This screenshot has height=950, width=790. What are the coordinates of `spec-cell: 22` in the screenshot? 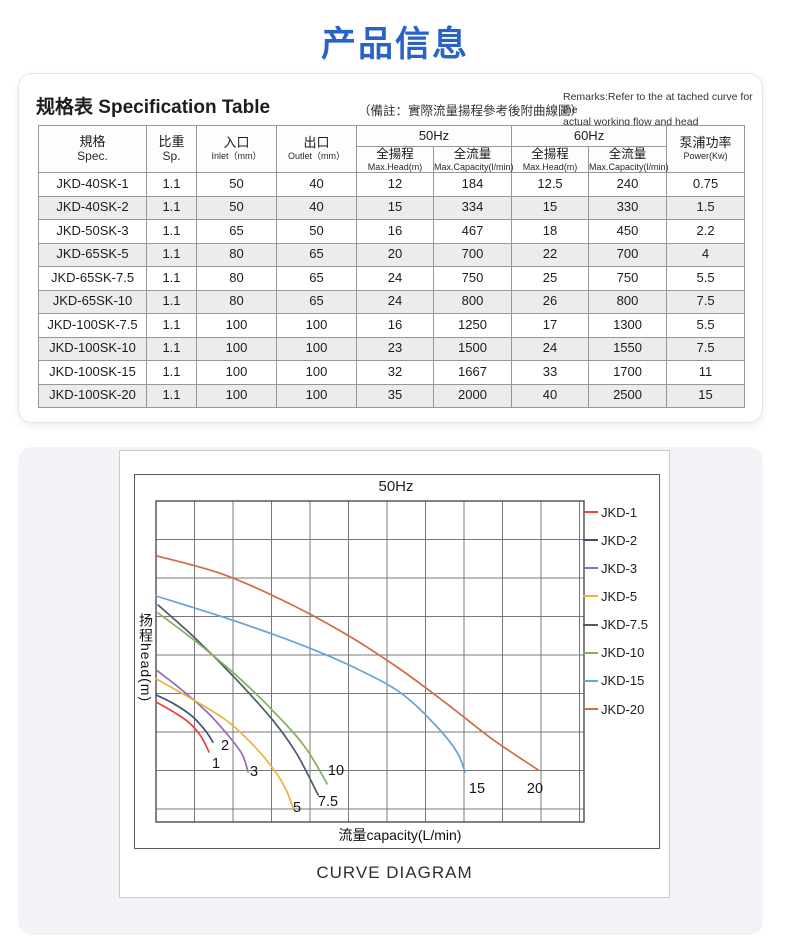 It's located at (550, 254).